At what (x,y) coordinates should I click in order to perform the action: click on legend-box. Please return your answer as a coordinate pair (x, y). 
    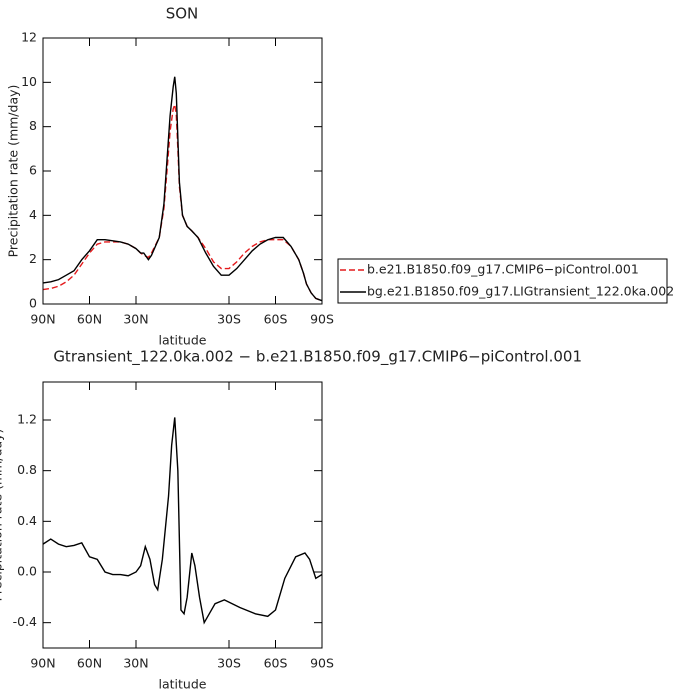
    Looking at the image, I should click on (502, 281).